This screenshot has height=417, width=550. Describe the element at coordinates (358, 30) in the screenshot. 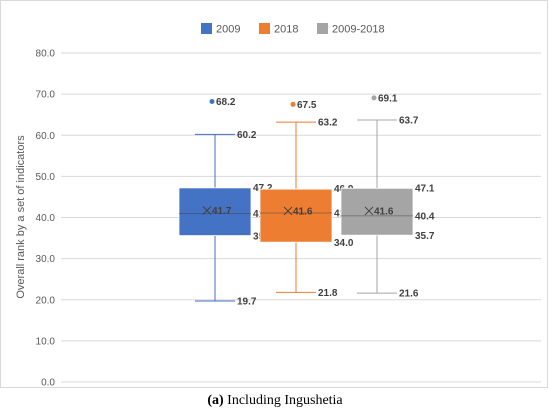

I see `legend-label-2009-2018: 2009-2018` at that location.